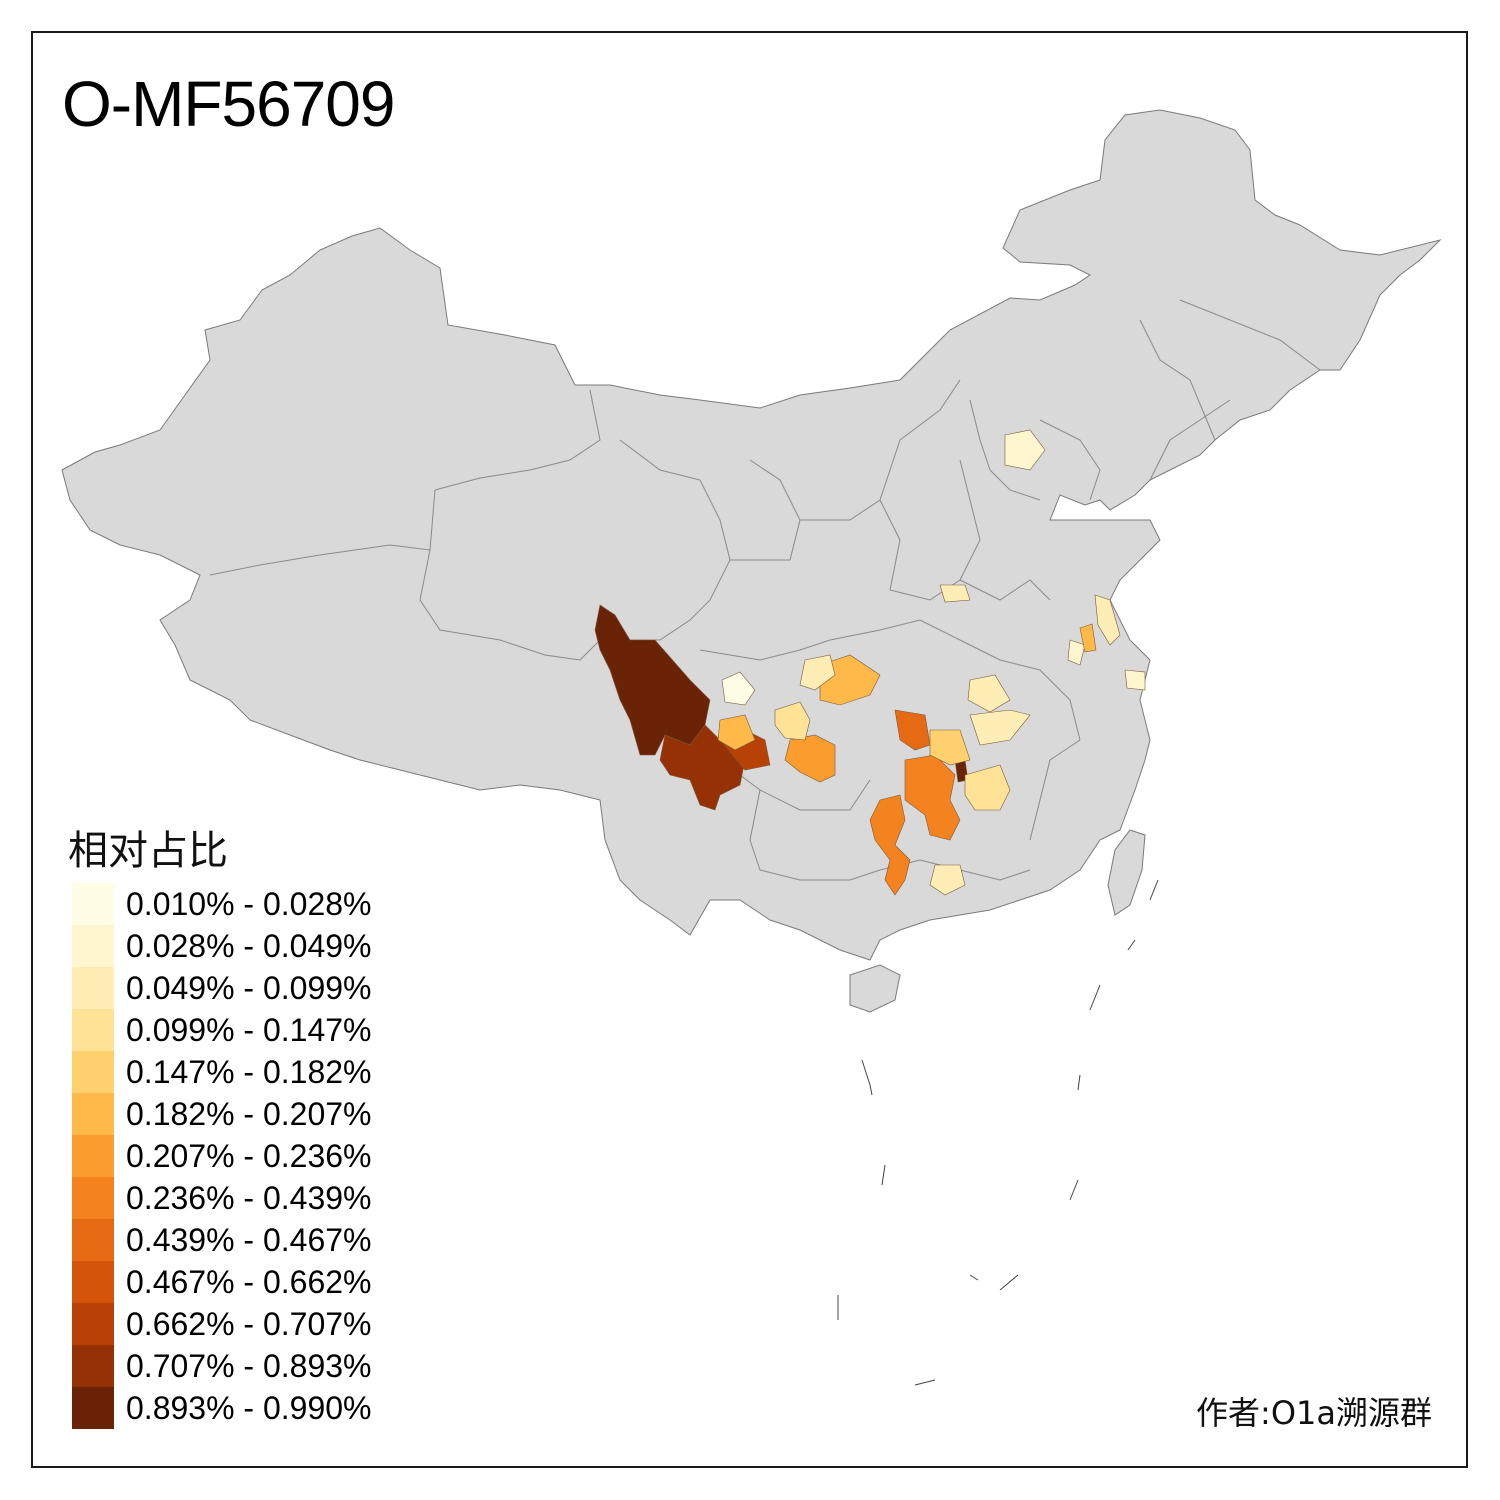 This screenshot has width=1500, height=1500. I want to click on region-0049-0099-b, so click(1000, 727).